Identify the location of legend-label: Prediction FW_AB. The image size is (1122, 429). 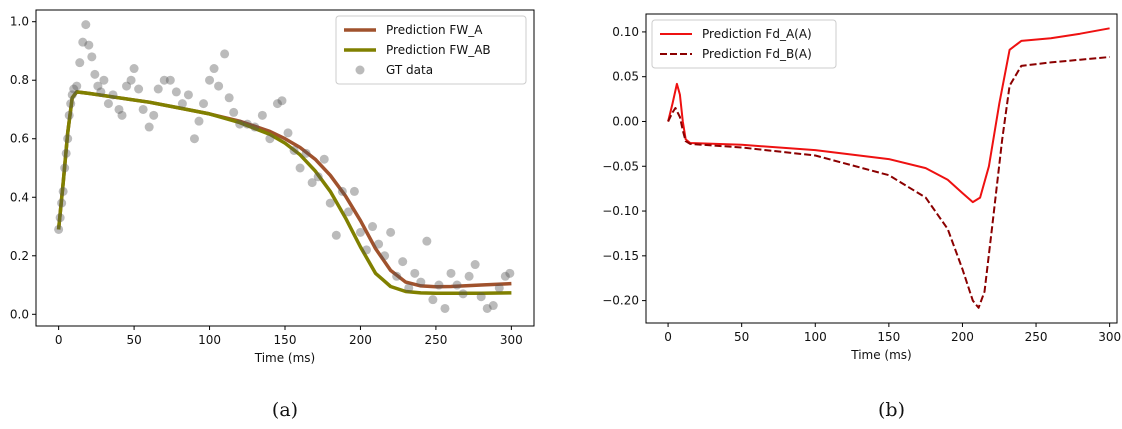
(438, 50).